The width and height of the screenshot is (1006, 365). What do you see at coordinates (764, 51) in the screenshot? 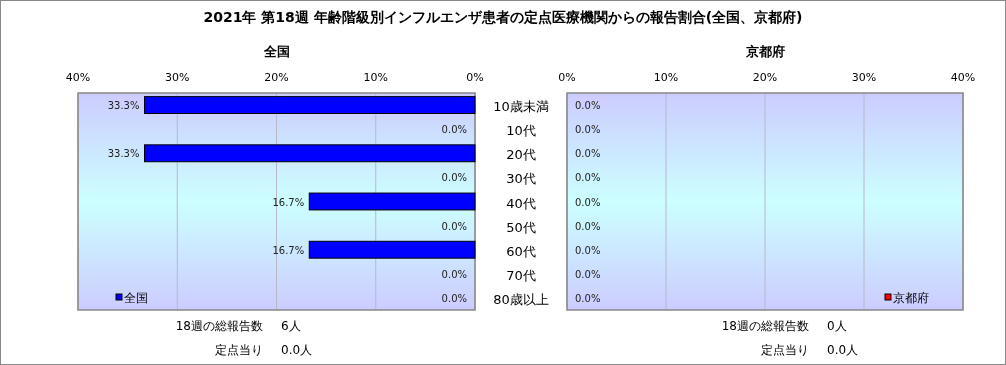
I see `chart-title: 京都府` at bounding box center [764, 51].